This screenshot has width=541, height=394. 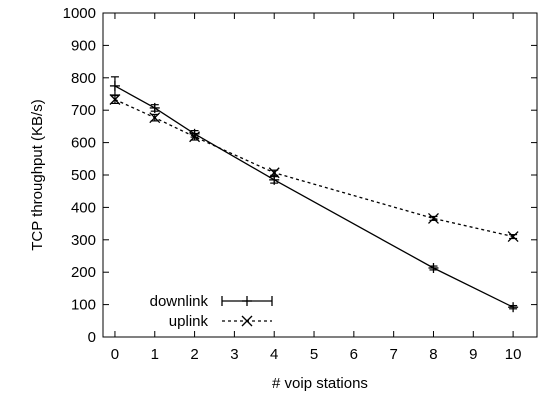 I want to click on y-tick-label: 1000, so click(x=79, y=13).